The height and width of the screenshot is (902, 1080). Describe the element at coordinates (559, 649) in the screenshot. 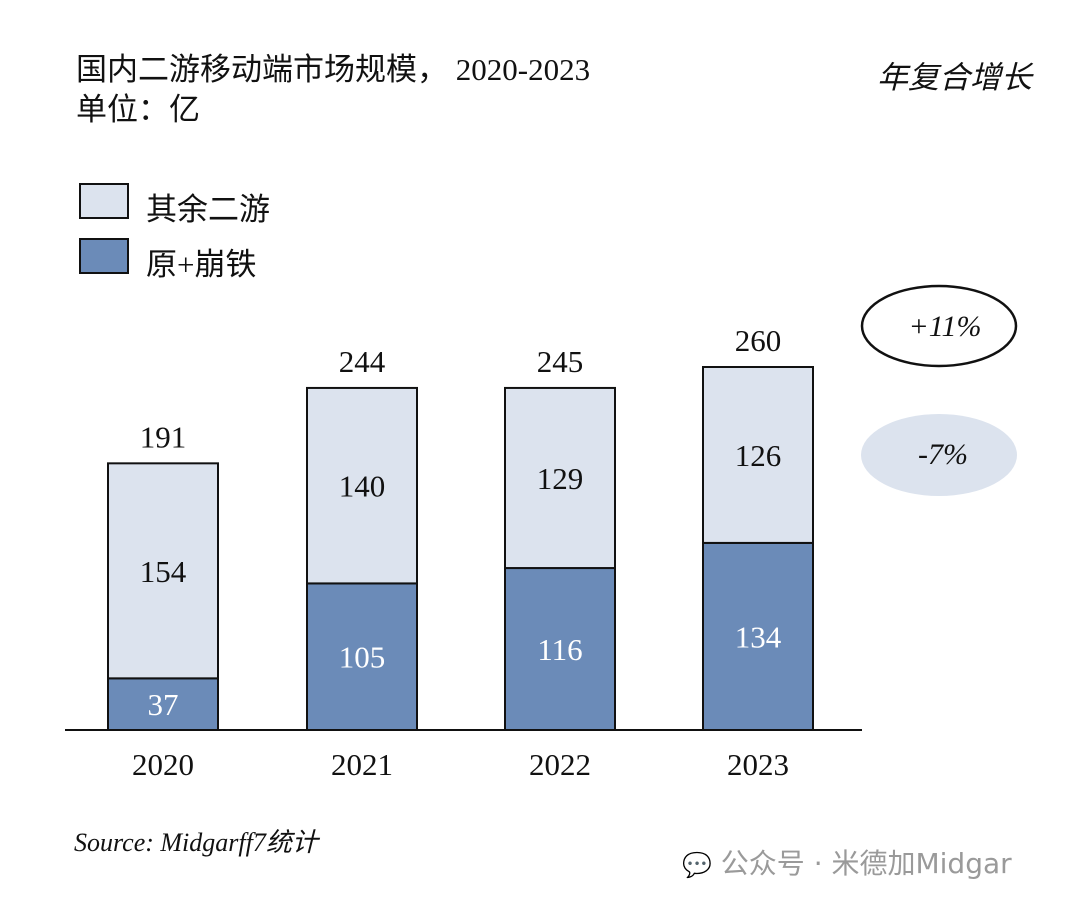

I see `data-label: 116` at that location.